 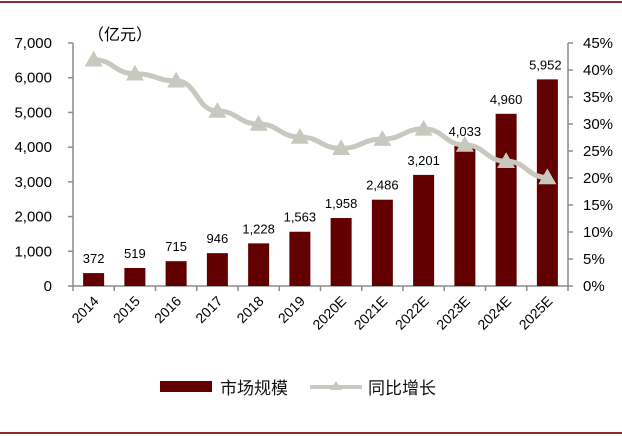 I want to click on bar-value-label: 372, so click(x=94, y=258).